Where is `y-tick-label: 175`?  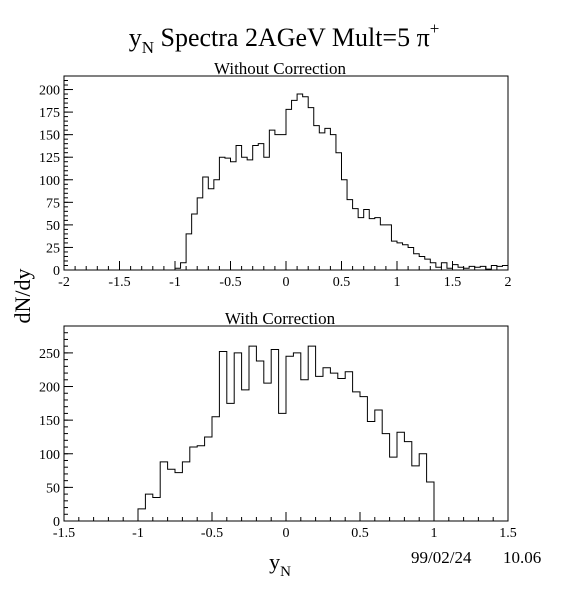 y-tick-label: 175 is located at coordinates (49, 113).